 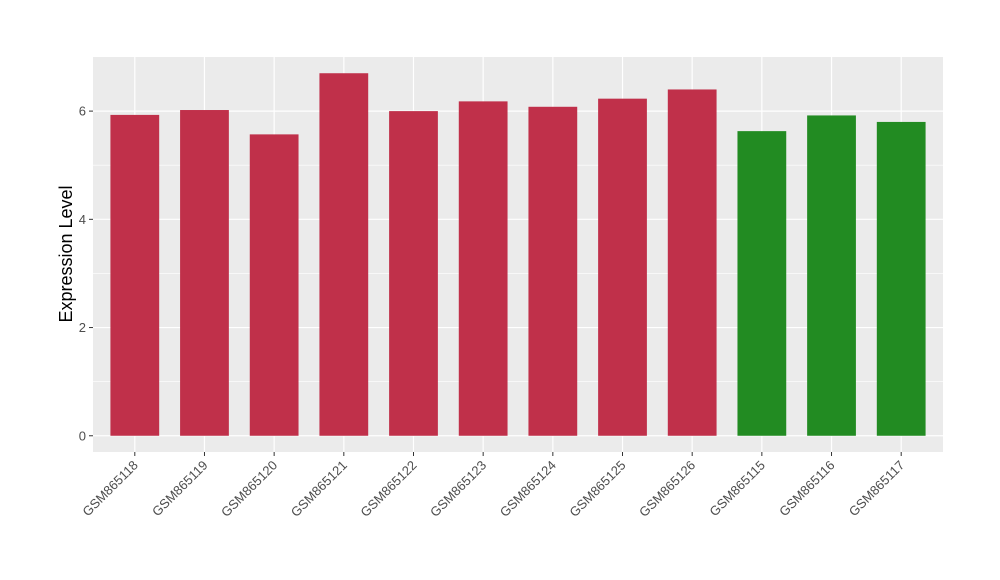 I want to click on y-tick-label: 2, so click(x=82, y=327).